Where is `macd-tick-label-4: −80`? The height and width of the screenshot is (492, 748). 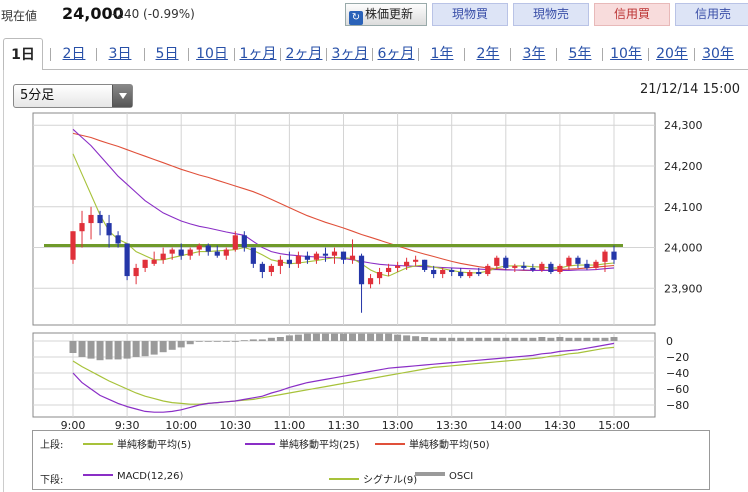 macd-tick-label-4: −80 is located at coordinates (677, 405).